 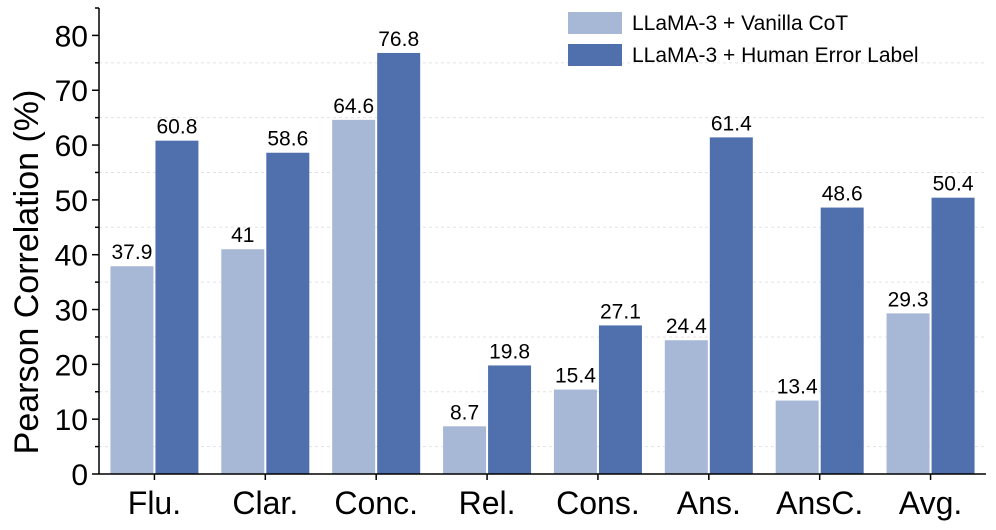 What do you see at coordinates (509, 351) in the screenshot?
I see `data-label: 19.8` at bounding box center [509, 351].